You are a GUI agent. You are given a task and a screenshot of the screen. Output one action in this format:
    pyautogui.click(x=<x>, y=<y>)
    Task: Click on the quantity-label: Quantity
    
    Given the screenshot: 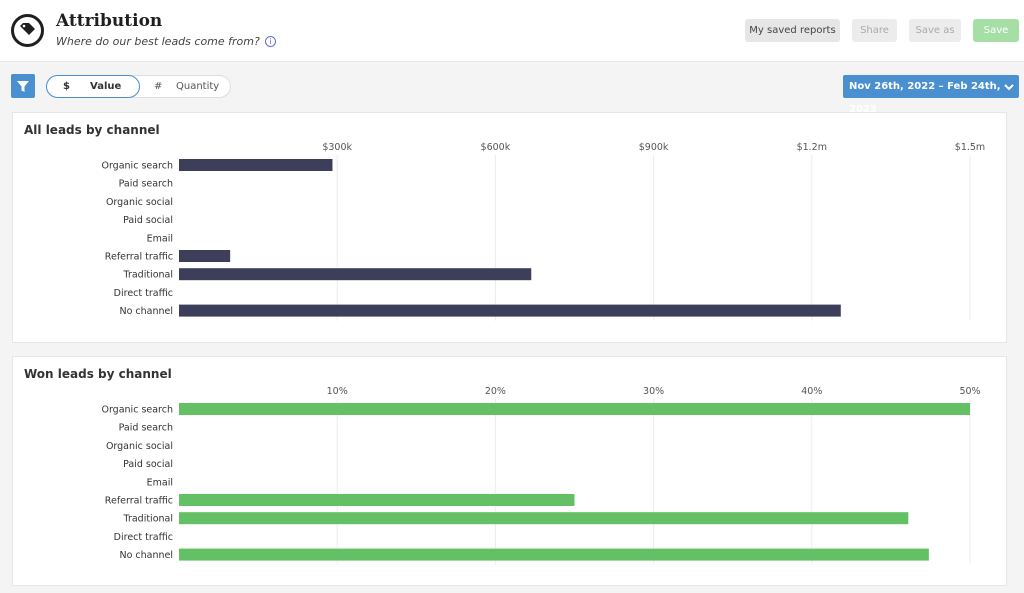 What is the action you would take?
    pyautogui.click(x=198, y=86)
    